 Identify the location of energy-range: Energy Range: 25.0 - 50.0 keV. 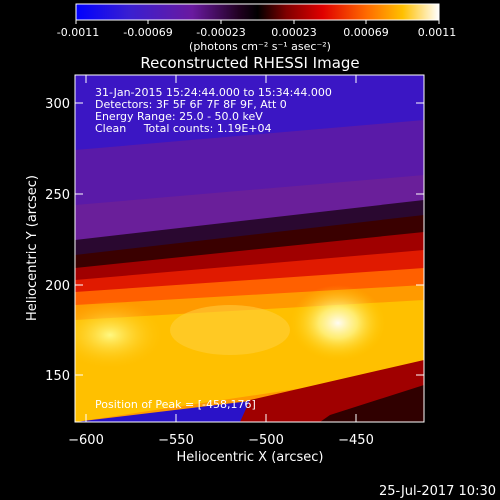
(179, 116).